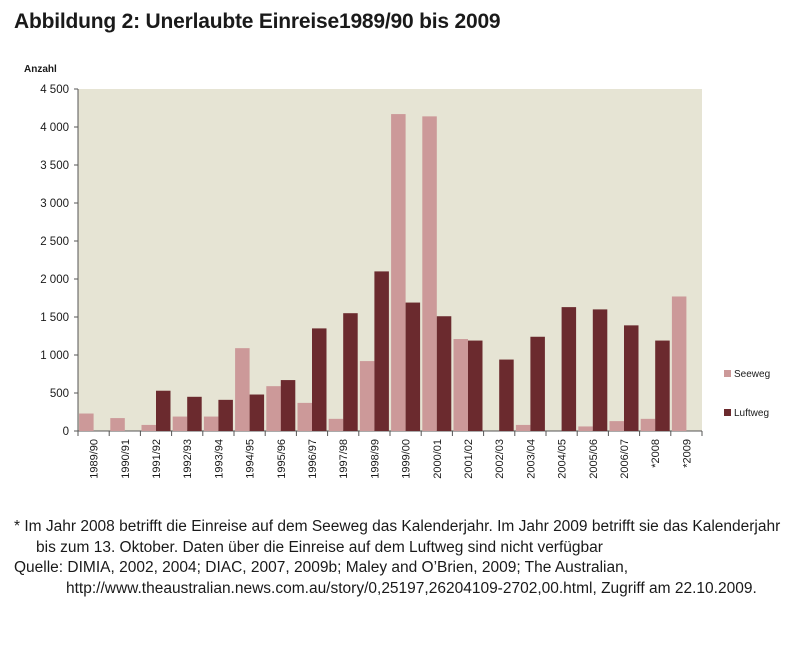 The height and width of the screenshot is (659, 800). Describe the element at coordinates (54, 242) in the screenshot. I see `y-tick-label: 2 500` at that location.